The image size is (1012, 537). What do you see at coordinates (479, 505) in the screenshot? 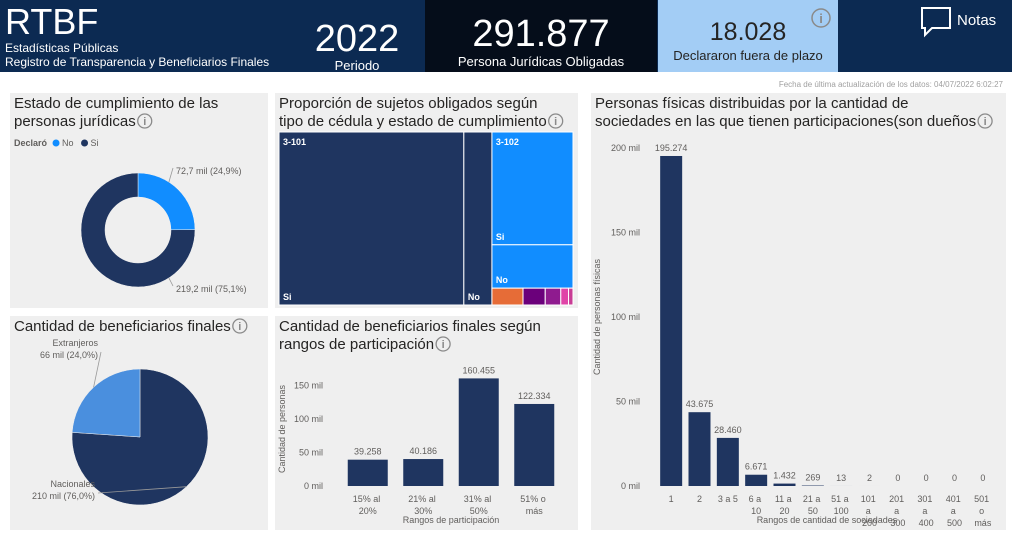
I see `x-tick-label: 31% al 50%` at bounding box center [479, 505].